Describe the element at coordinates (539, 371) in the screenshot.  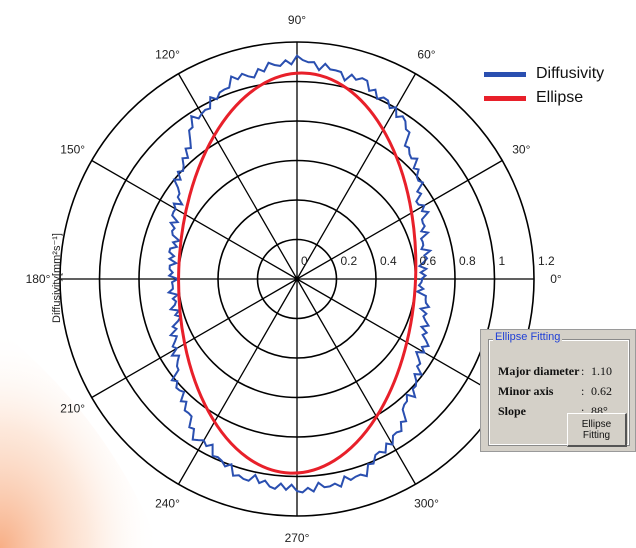
I see `major-diameter-label: Major diameter` at that location.